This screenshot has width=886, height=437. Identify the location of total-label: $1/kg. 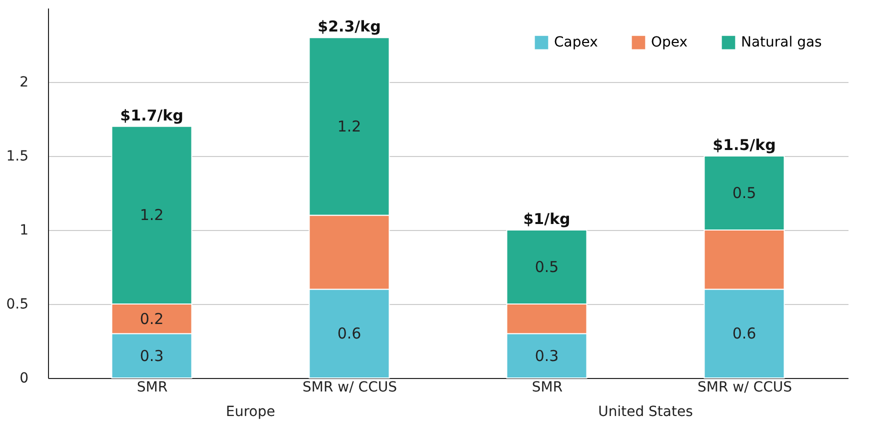
(546, 219).